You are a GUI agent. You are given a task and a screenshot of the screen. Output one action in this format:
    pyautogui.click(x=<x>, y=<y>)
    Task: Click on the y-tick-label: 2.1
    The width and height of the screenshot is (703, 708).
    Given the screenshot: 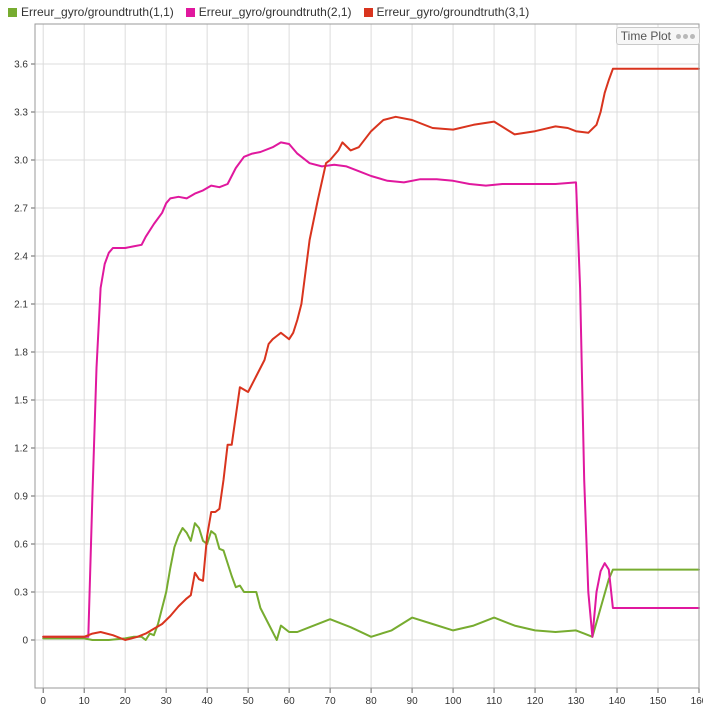 What is the action you would take?
    pyautogui.click(x=21, y=305)
    